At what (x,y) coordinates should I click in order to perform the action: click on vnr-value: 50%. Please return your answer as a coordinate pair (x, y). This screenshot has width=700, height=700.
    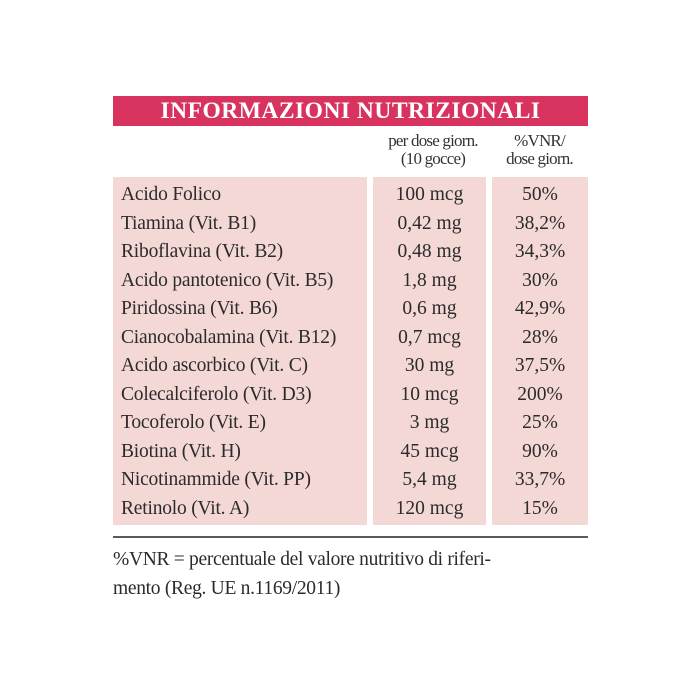
    Looking at the image, I should click on (540, 194).